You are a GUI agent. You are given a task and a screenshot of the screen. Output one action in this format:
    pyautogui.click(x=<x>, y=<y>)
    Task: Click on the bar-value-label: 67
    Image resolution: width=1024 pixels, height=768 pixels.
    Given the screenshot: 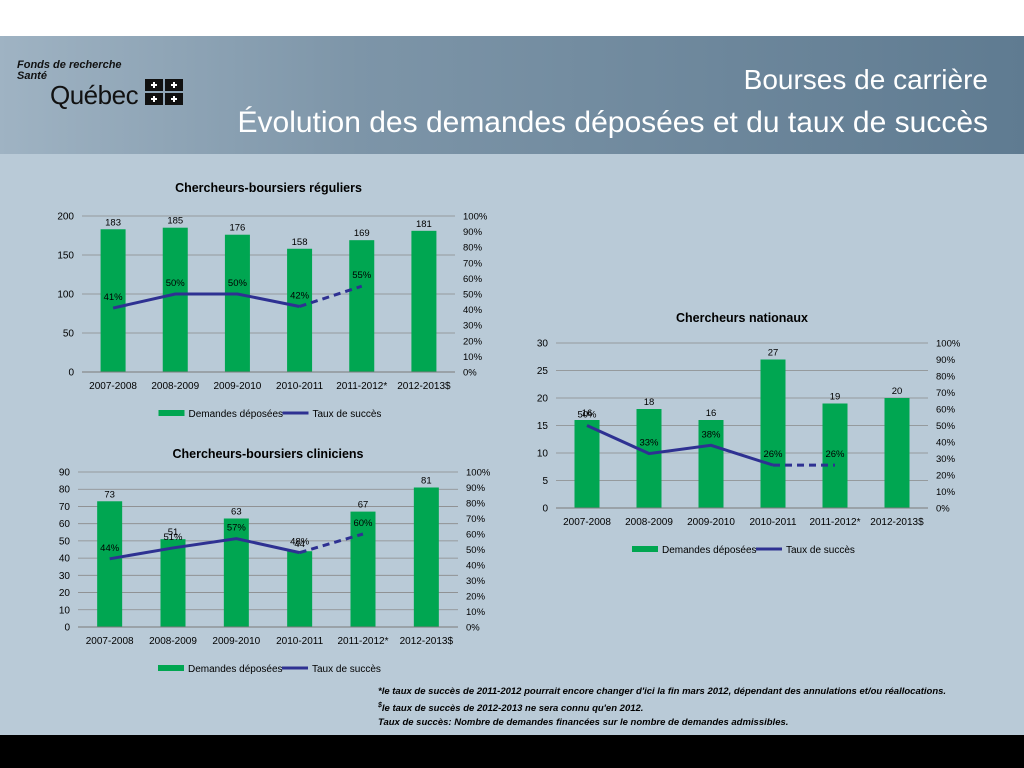 What is the action you would take?
    pyautogui.click(x=363, y=505)
    